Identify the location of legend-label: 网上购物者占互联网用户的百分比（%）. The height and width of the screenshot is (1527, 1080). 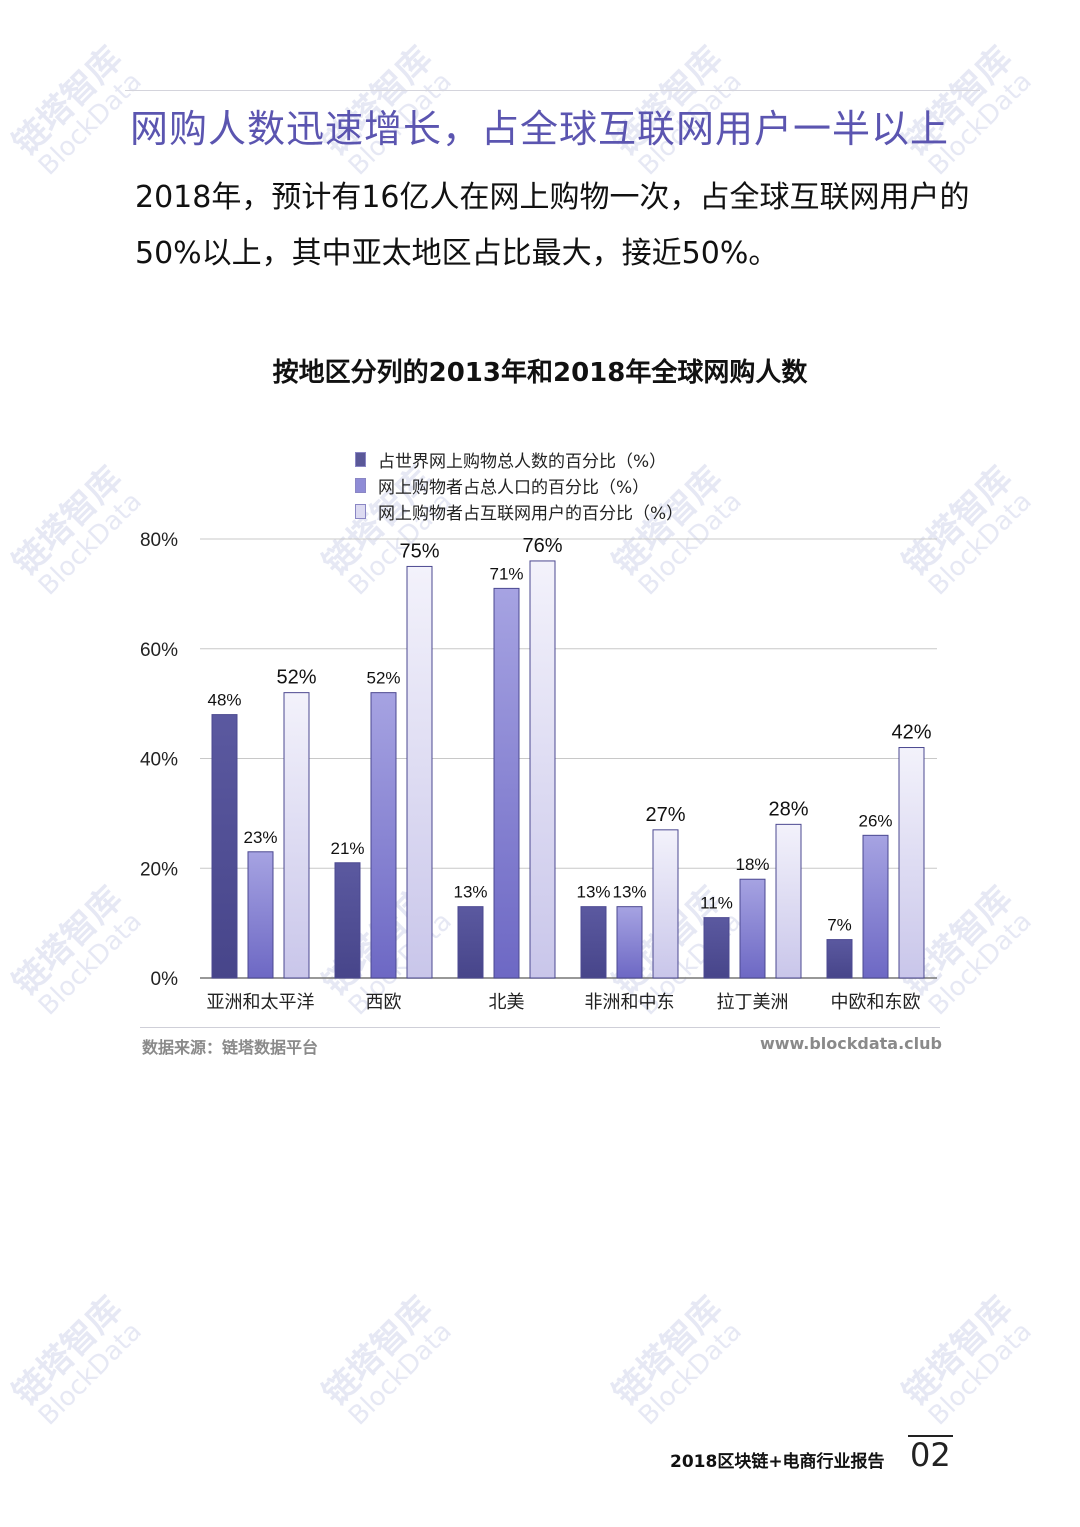
(531, 513).